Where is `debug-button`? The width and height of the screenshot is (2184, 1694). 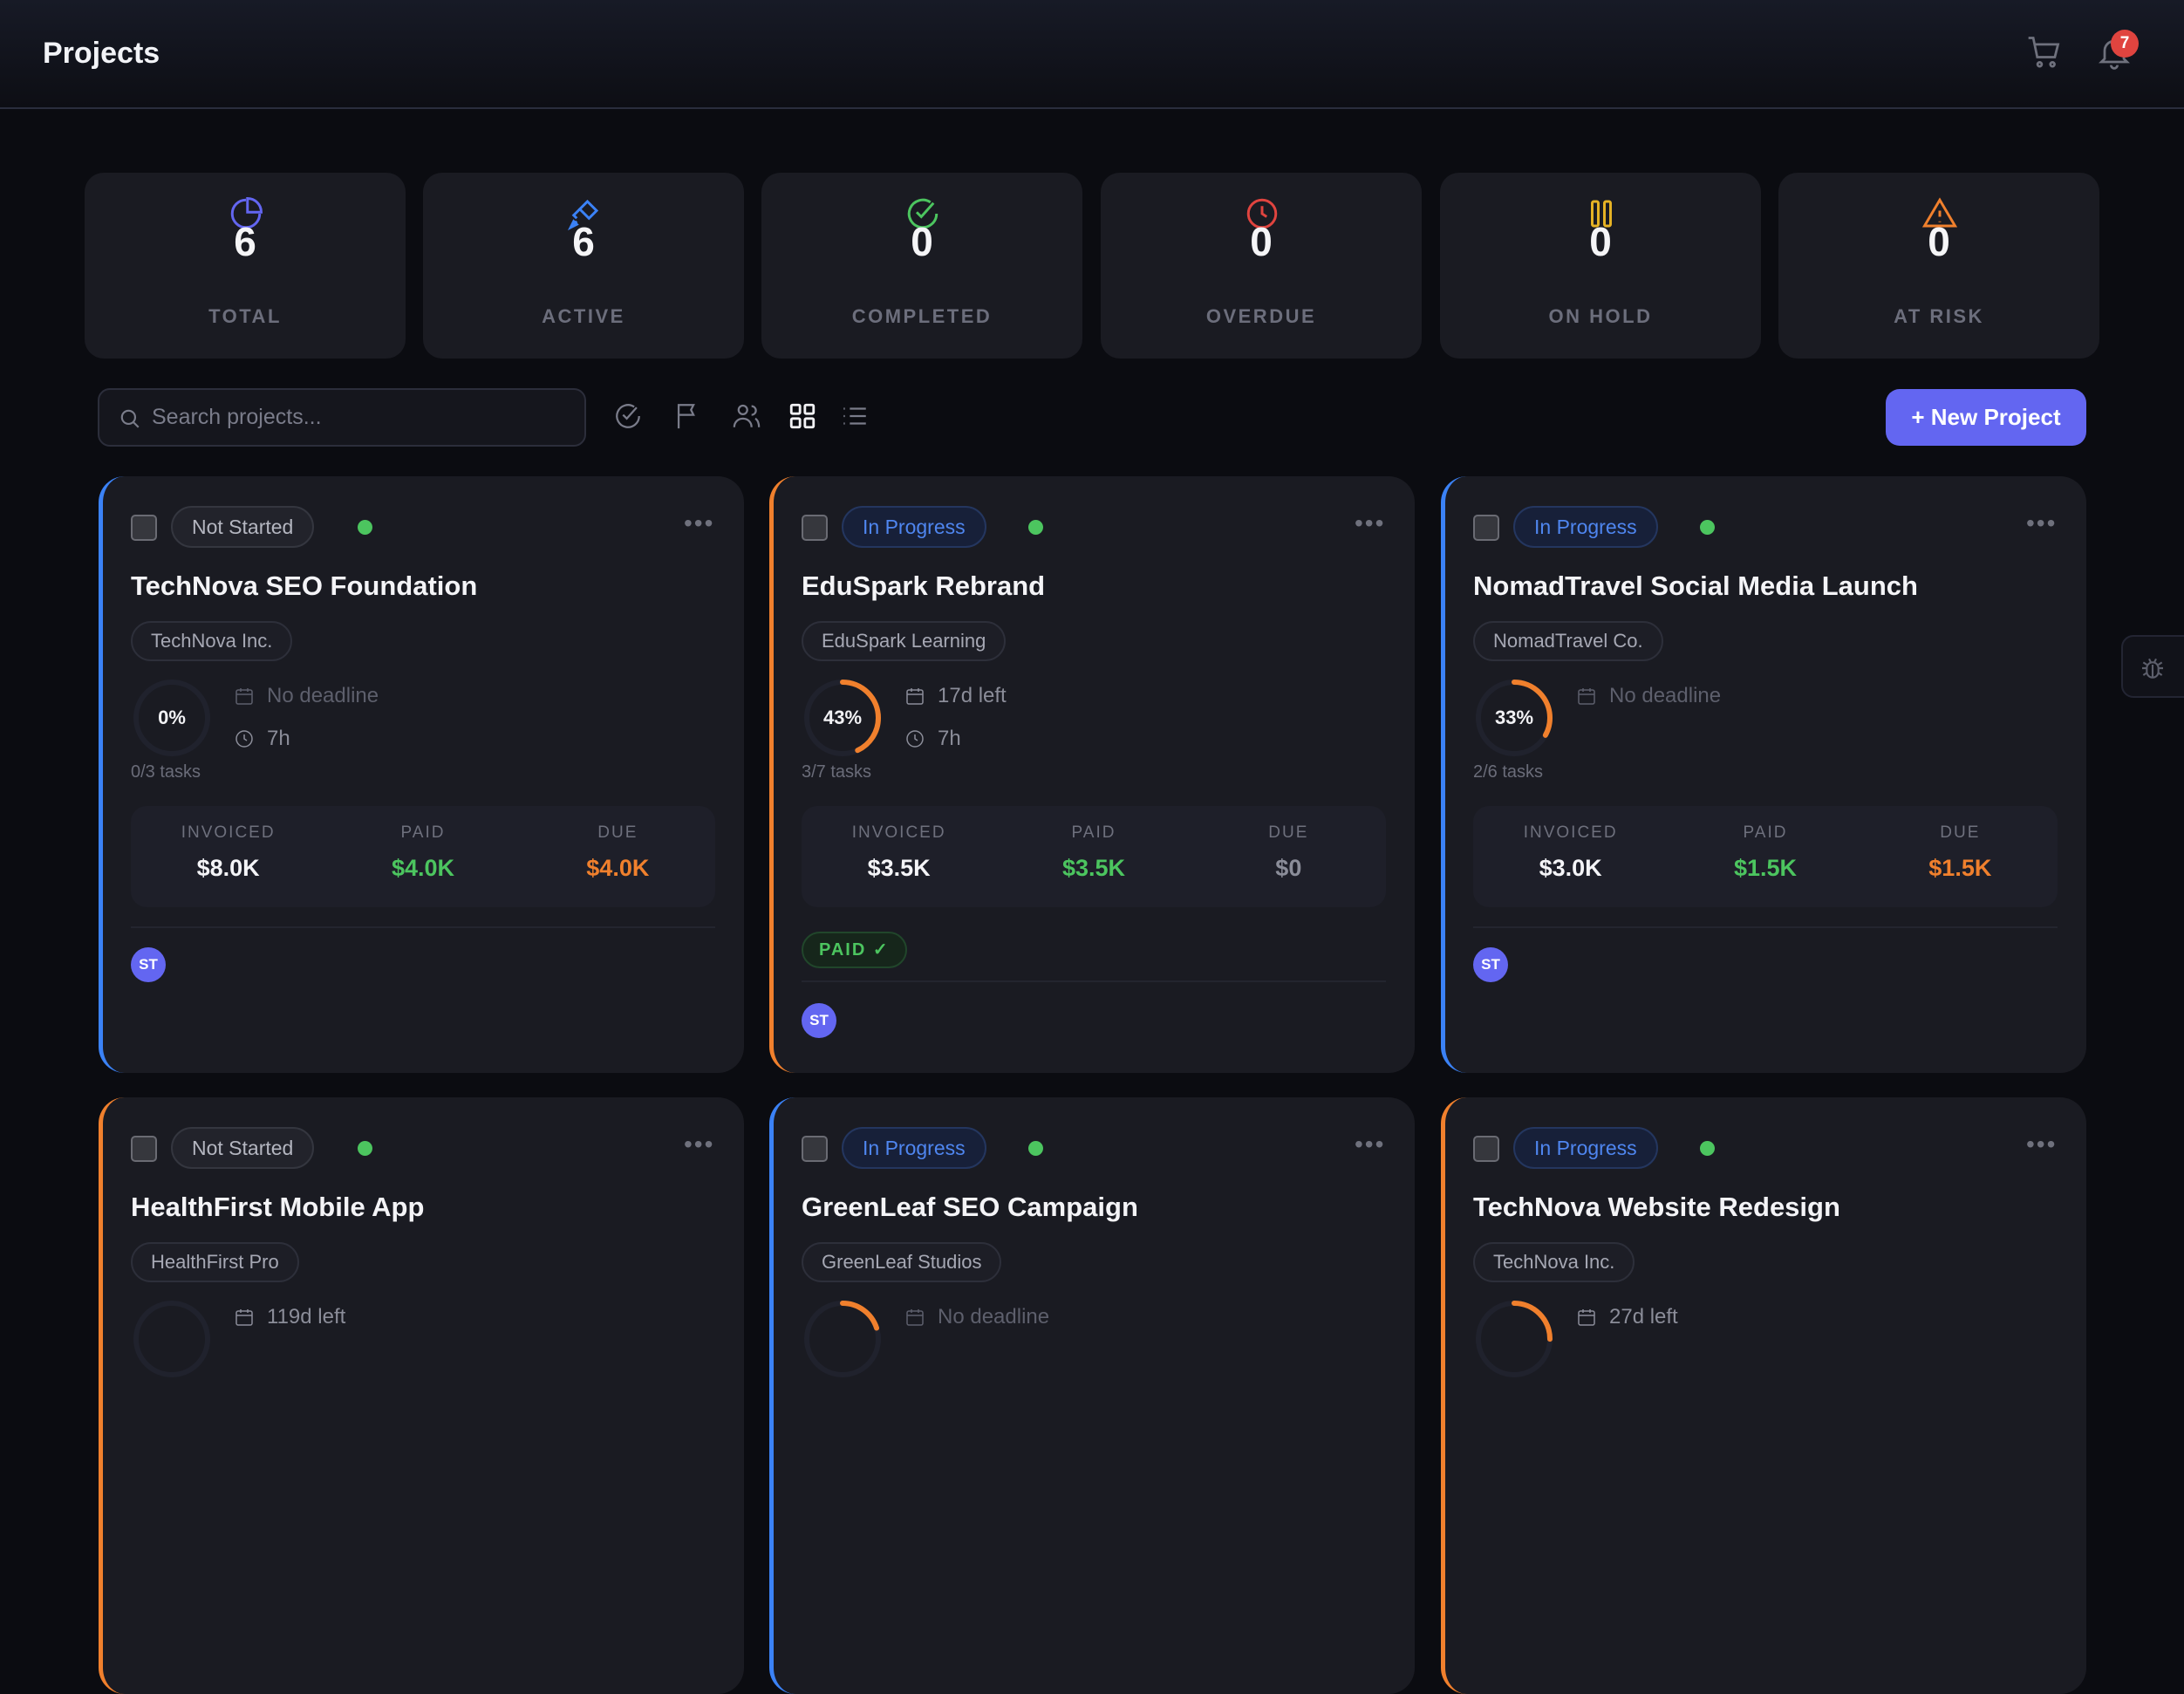
debug-button is located at coordinates (2152, 666).